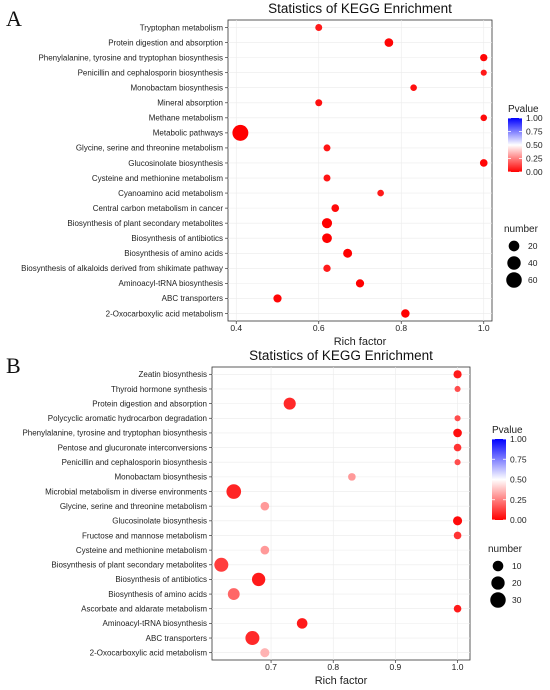  Describe the element at coordinates (157, 594) in the screenshot. I see `y-tick-label: Biosynthesis of amino acids` at that location.